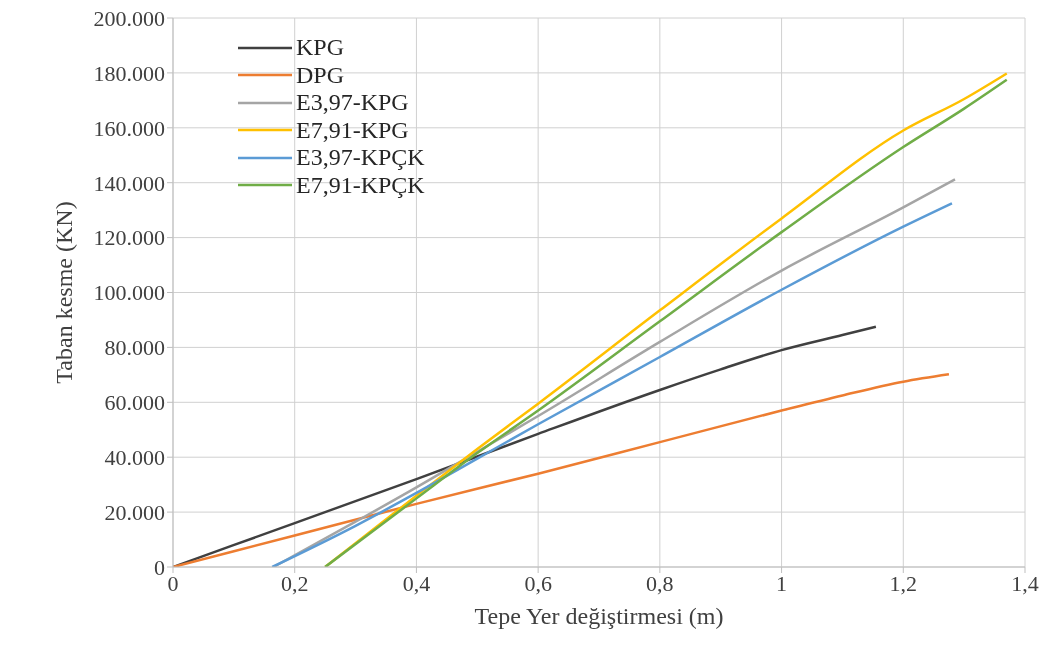  Describe the element at coordinates (294, 583) in the screenshot. I see `x-tick-label: 0,2` at that location.